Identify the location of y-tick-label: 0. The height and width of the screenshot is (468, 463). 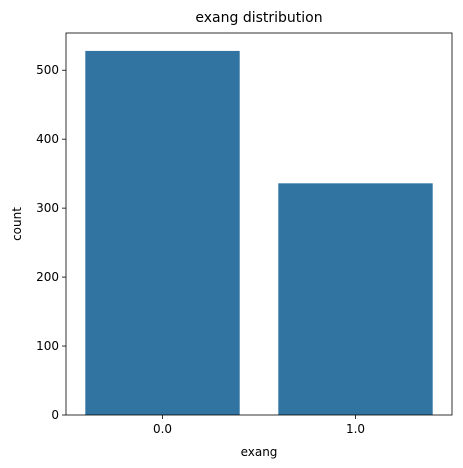
(55, 415).